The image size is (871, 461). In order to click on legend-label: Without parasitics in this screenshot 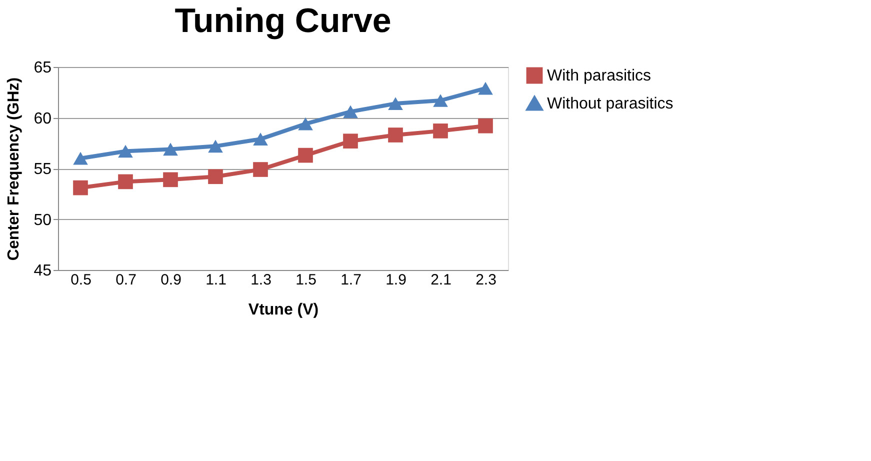, I will do `click(610, 104)`.